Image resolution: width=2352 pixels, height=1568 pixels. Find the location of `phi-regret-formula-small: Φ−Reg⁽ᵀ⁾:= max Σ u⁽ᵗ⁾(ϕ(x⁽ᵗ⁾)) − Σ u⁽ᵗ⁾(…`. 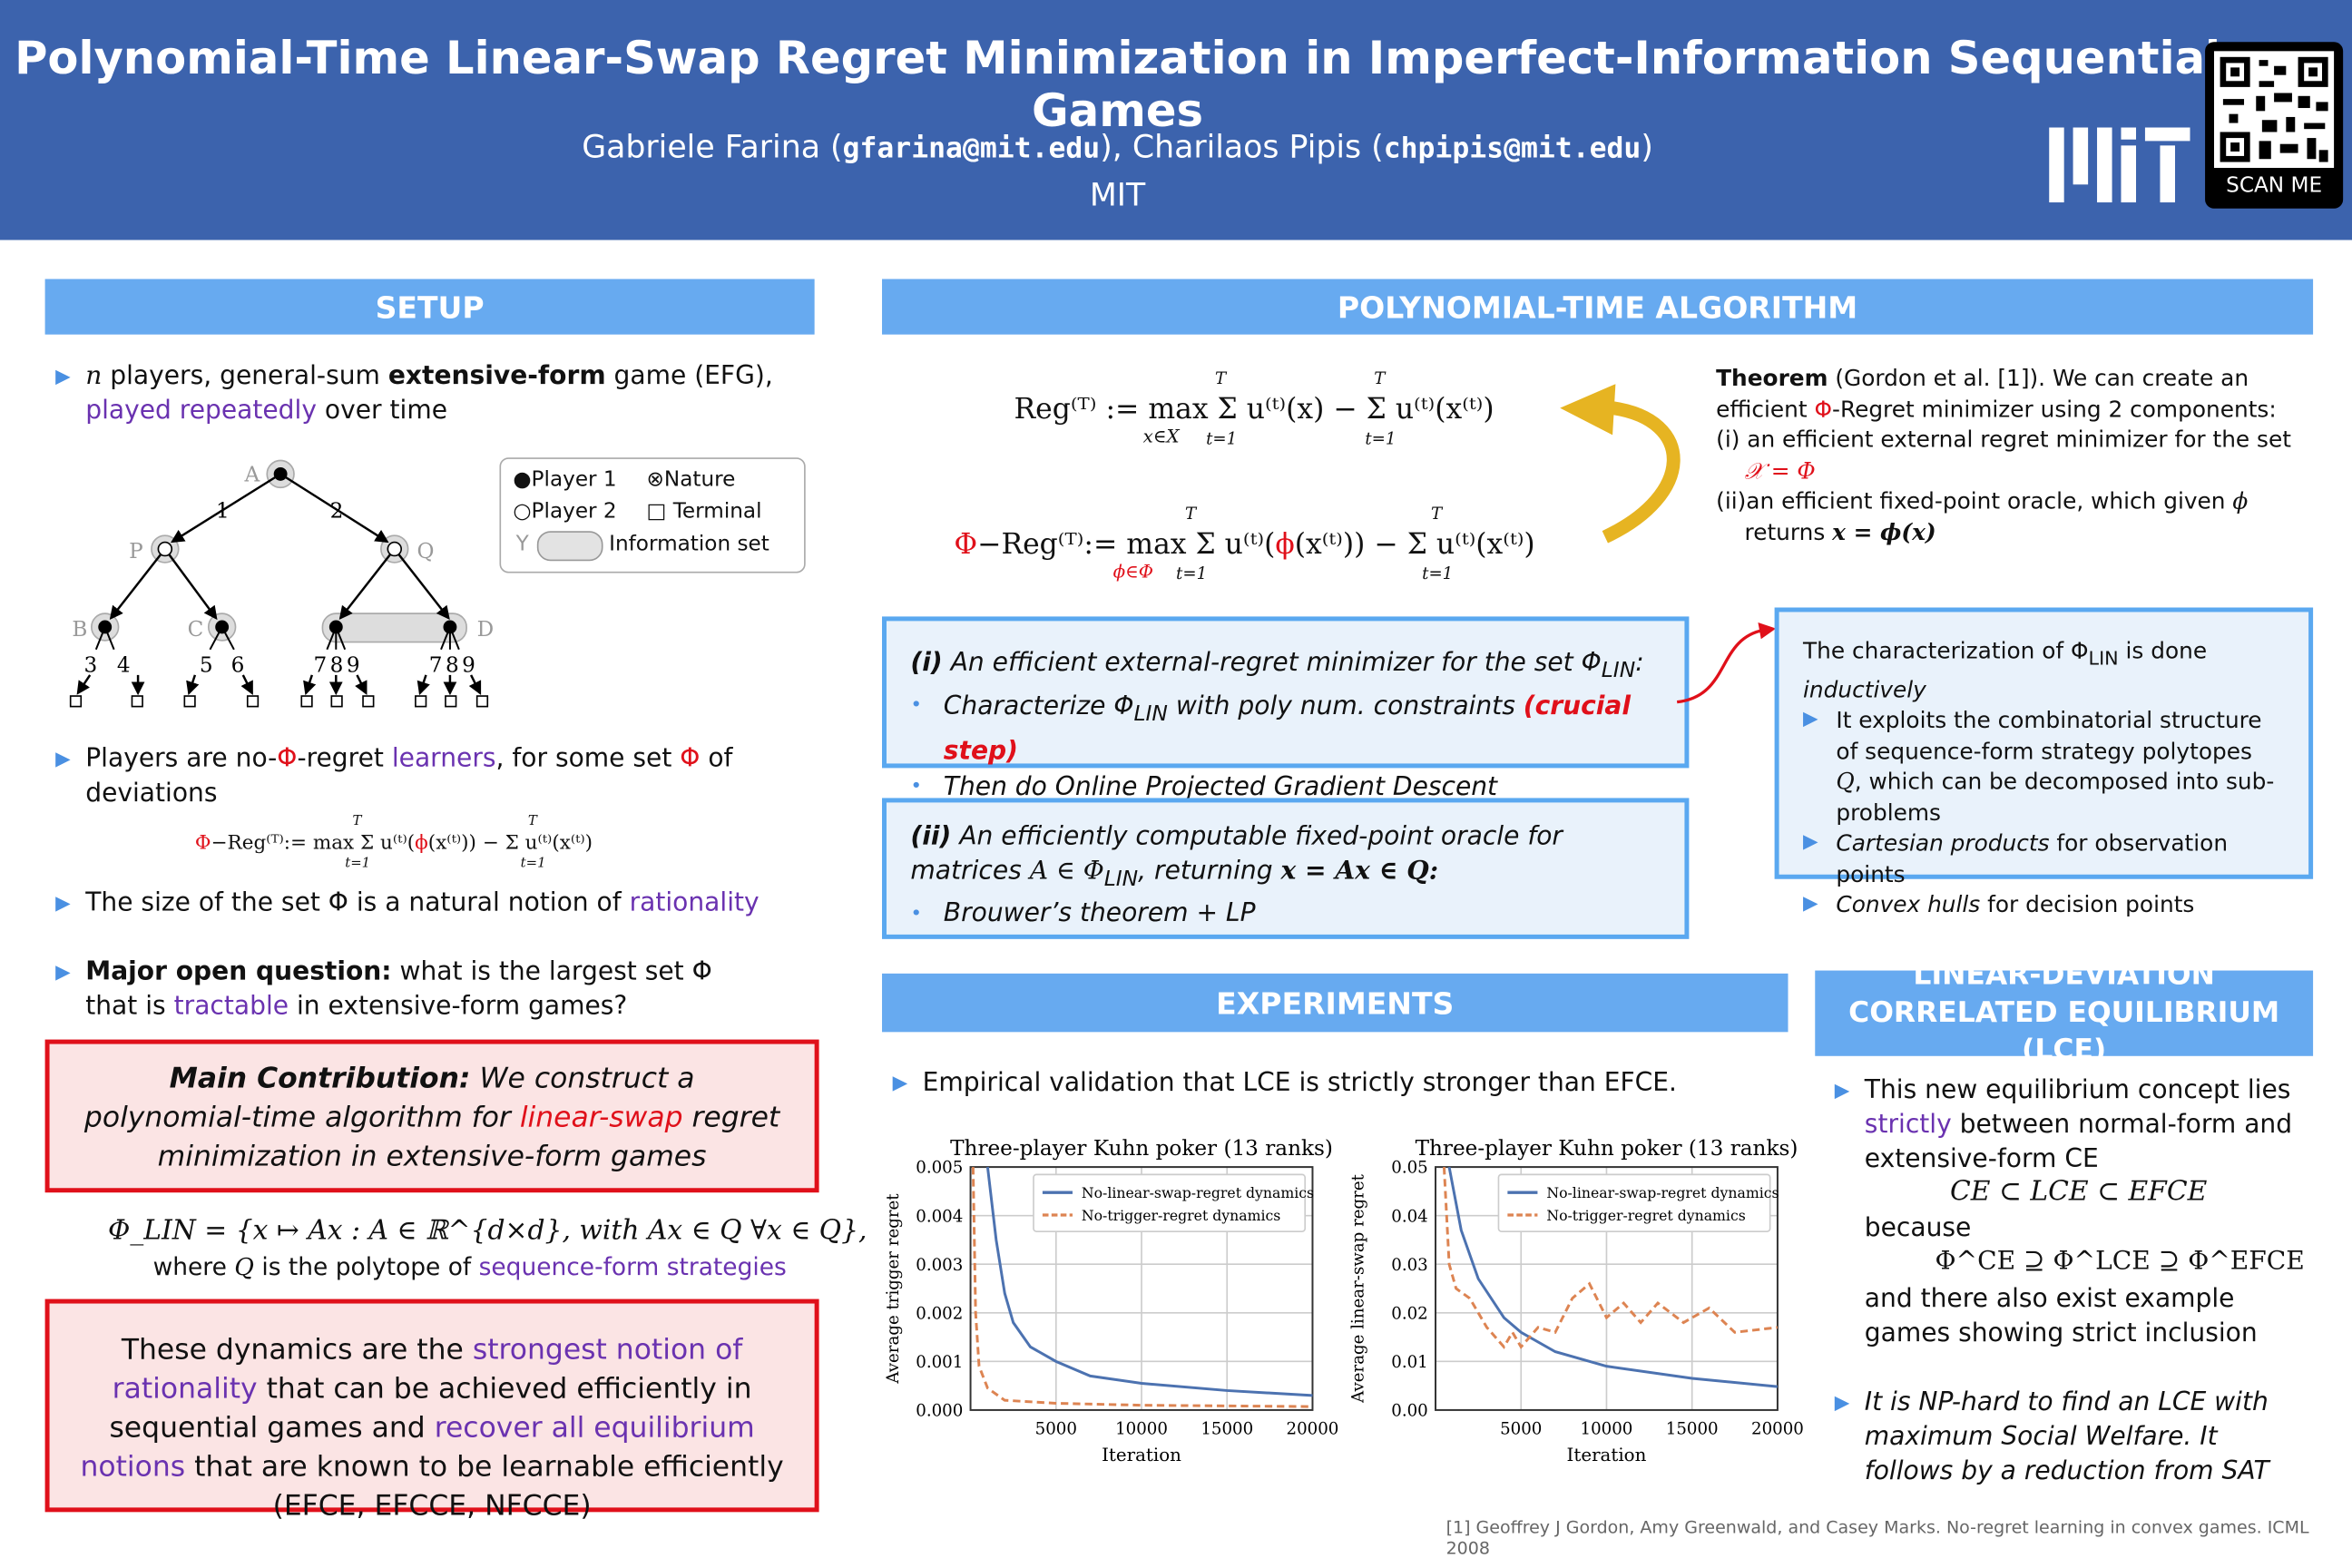

phi-regret-formula-small: Φ−Reg⁽ᵀ⁾:= max Σ u⁽ᵗ⁾(ϕ(x⁽ᵗ⁾)) − Σ u⁽ᵗ⁾(… is located at coordinates (394, 843).